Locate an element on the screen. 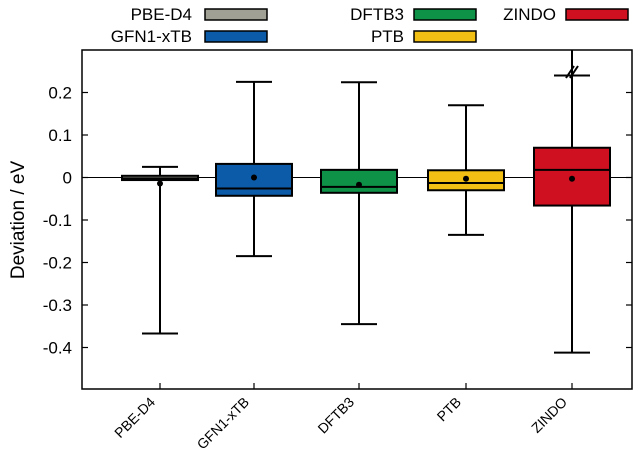 This screenshot has height=458, width=633. legend-label: PBE-D4 is located at coordinates (161, 14).